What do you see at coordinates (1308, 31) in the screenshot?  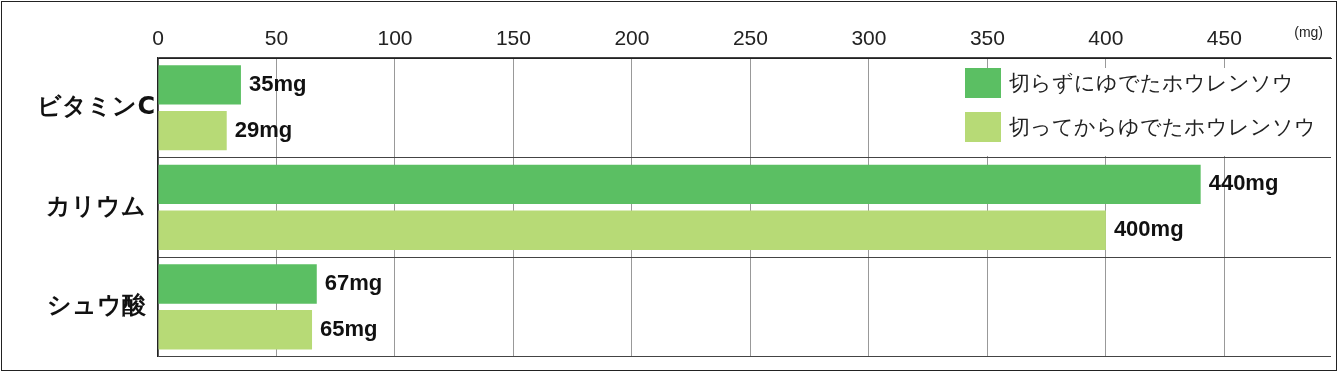 I see `x-axis-title: (mg)` at bounding box center [1308, 31].